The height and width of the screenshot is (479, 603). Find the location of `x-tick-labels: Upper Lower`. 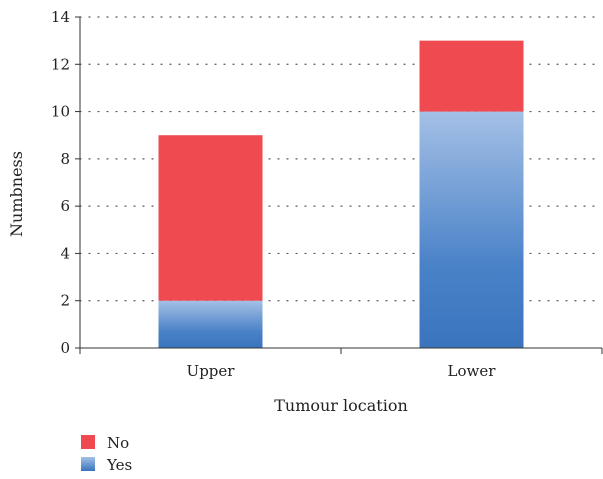

x-tick-labels: Upper Lower is located at coordinates (342, 371).